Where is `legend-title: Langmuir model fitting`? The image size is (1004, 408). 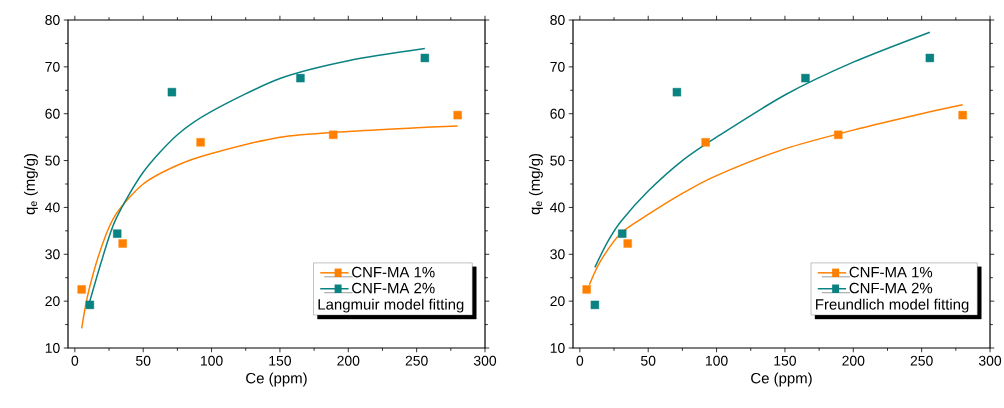
legend-title: Langmuir model fitting is located at coordinates (391, 305).